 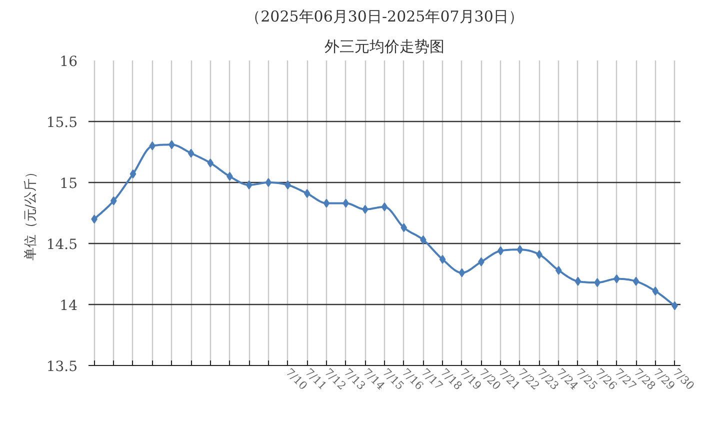 What do you see at coordinates (62, 123) in the screenshot?
I see `y-tick-label: 15.5` at bounding box center [62, 123].